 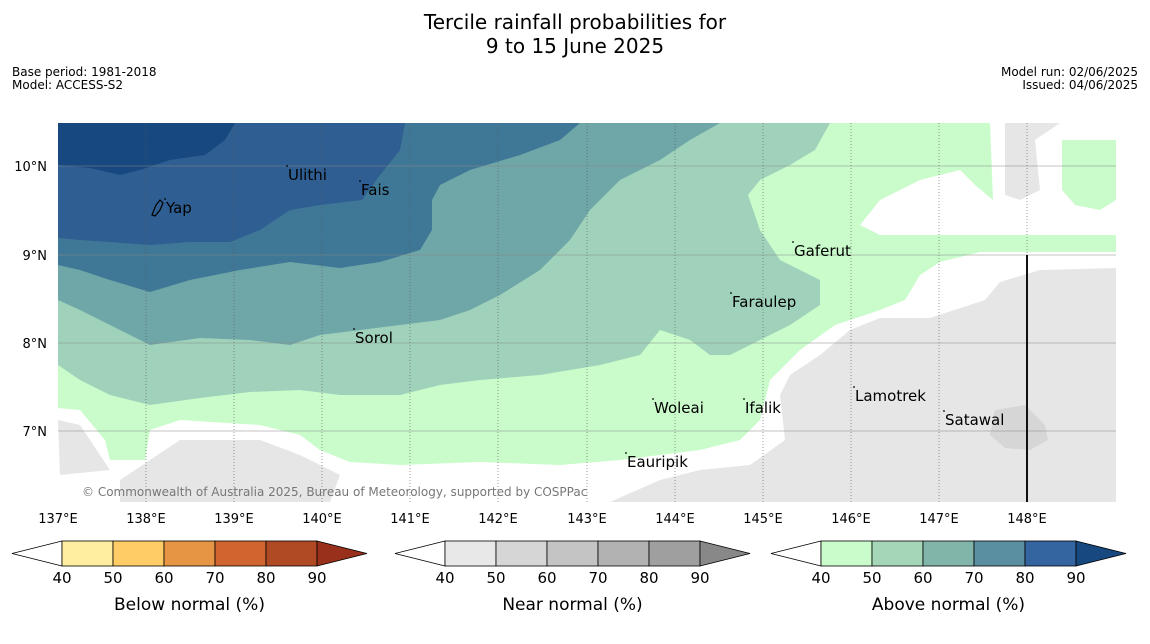 I want to click on longitude-label: 139°E, so click(x=234, y=519).